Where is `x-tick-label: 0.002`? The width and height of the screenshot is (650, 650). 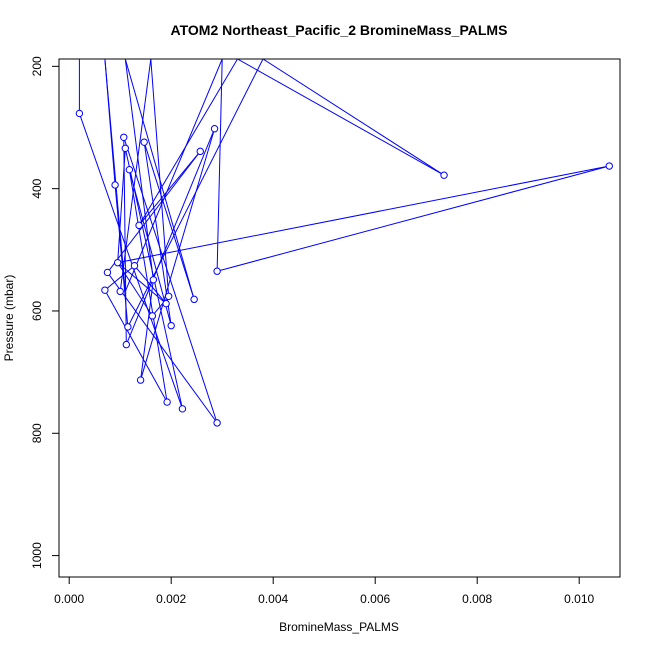
x-tick-label: 0.002 is located at coordinates (171, 599).